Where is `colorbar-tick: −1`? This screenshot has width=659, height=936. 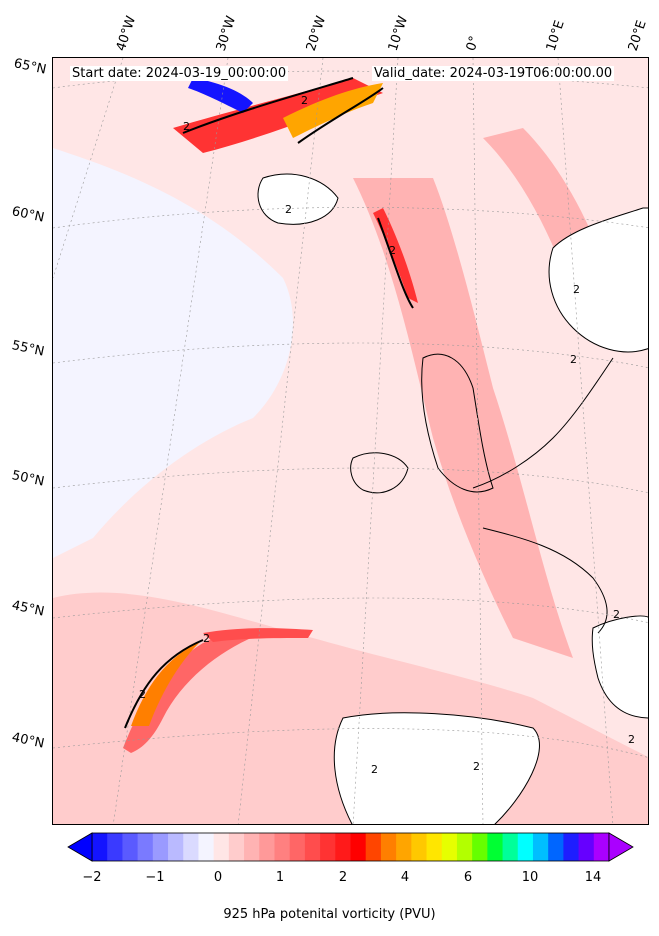 colorbar-tick: −1 is located at coordinates (155, 877).